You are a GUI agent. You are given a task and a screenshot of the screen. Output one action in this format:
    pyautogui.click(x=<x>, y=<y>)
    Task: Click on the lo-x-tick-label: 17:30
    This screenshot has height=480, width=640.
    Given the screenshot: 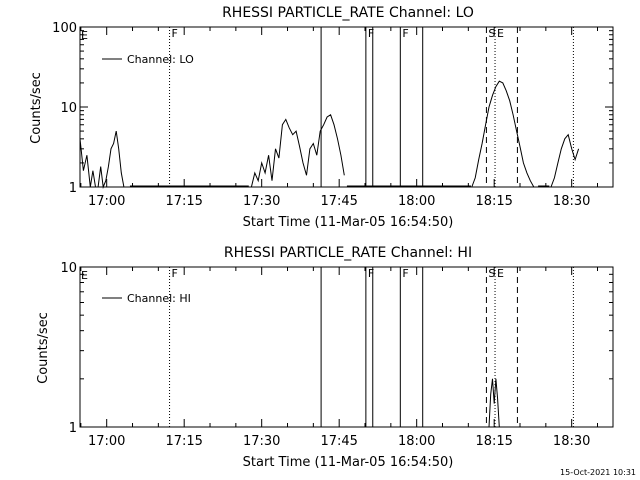 What is the action you would take?
    pyautogui.click(x=261, y=201)
    